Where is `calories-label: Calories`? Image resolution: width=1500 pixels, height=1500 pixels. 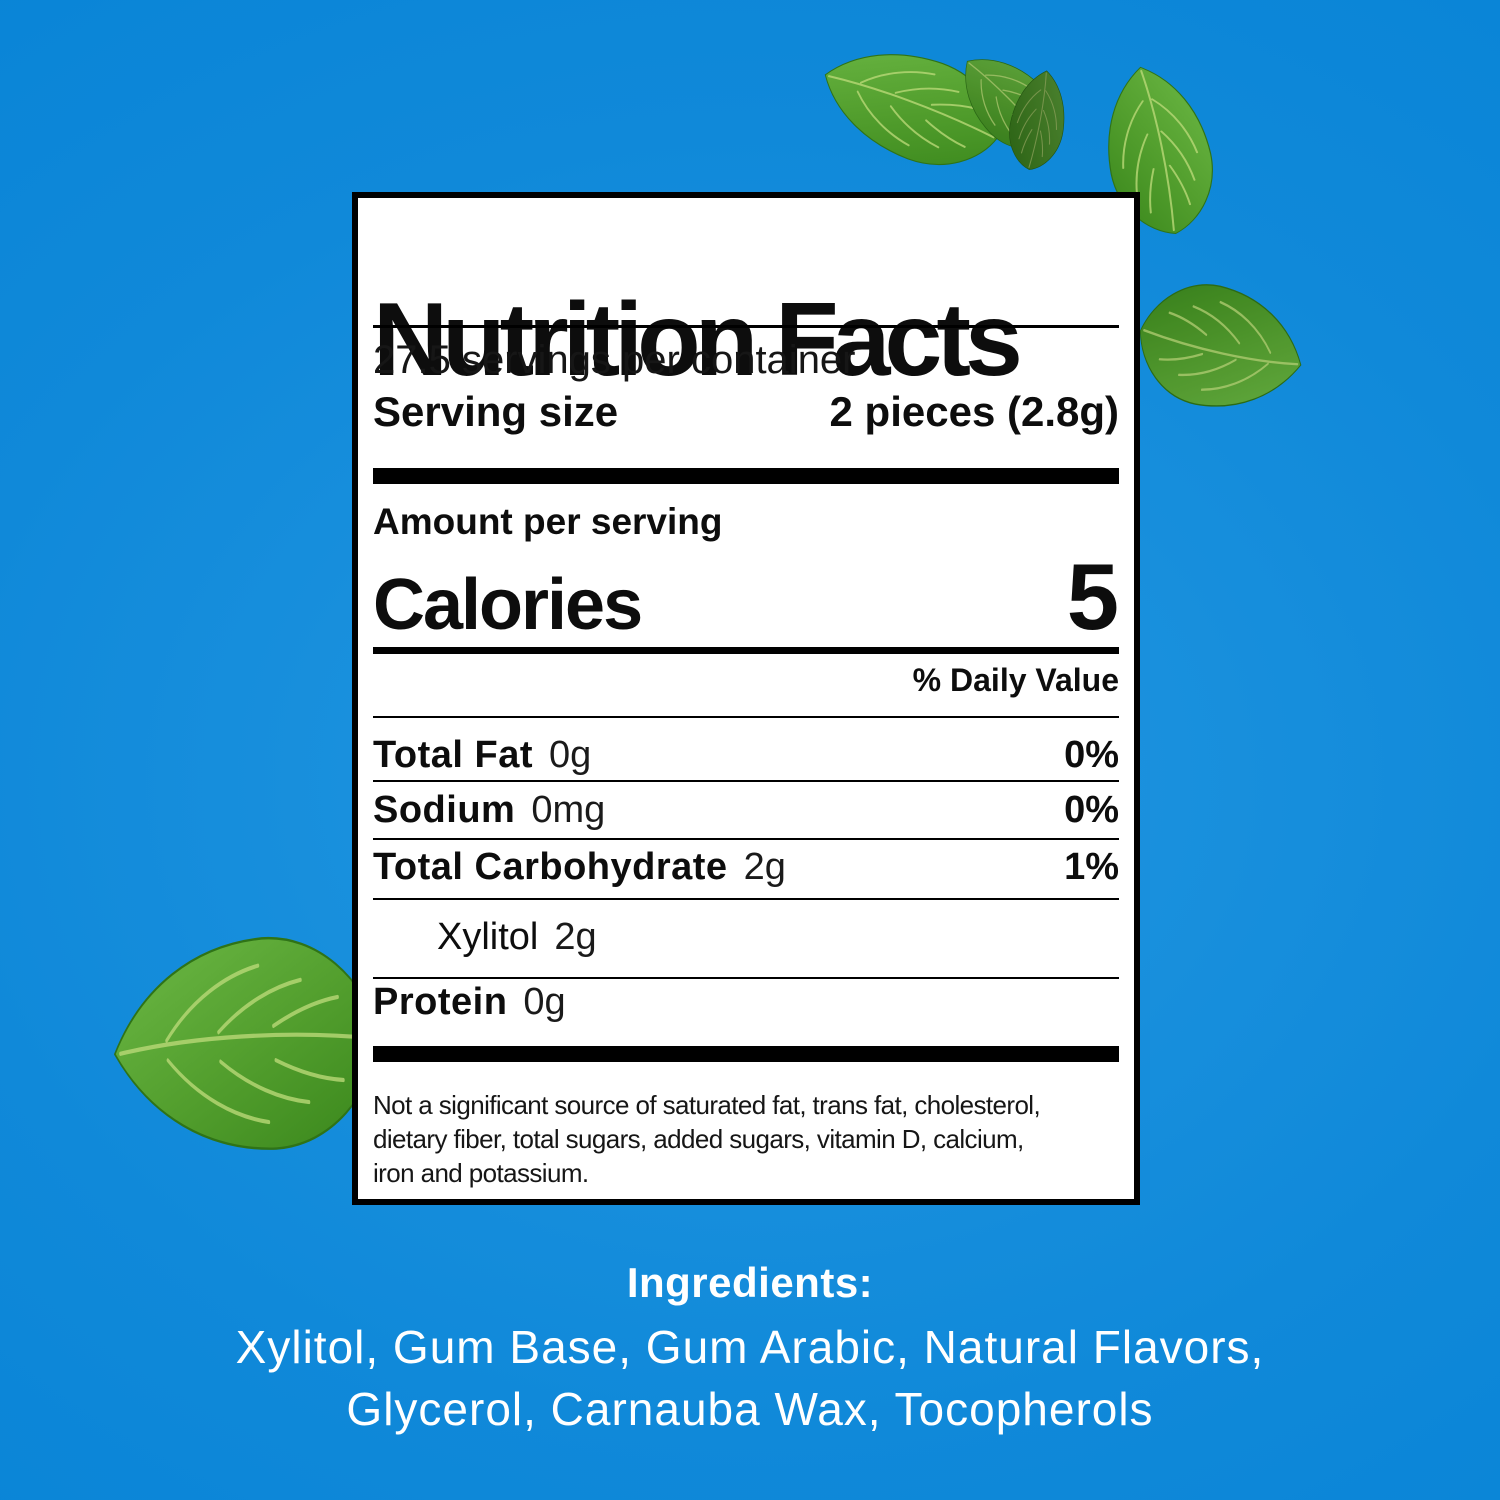 calories-label: Calories is located at coordinates (508, 605).